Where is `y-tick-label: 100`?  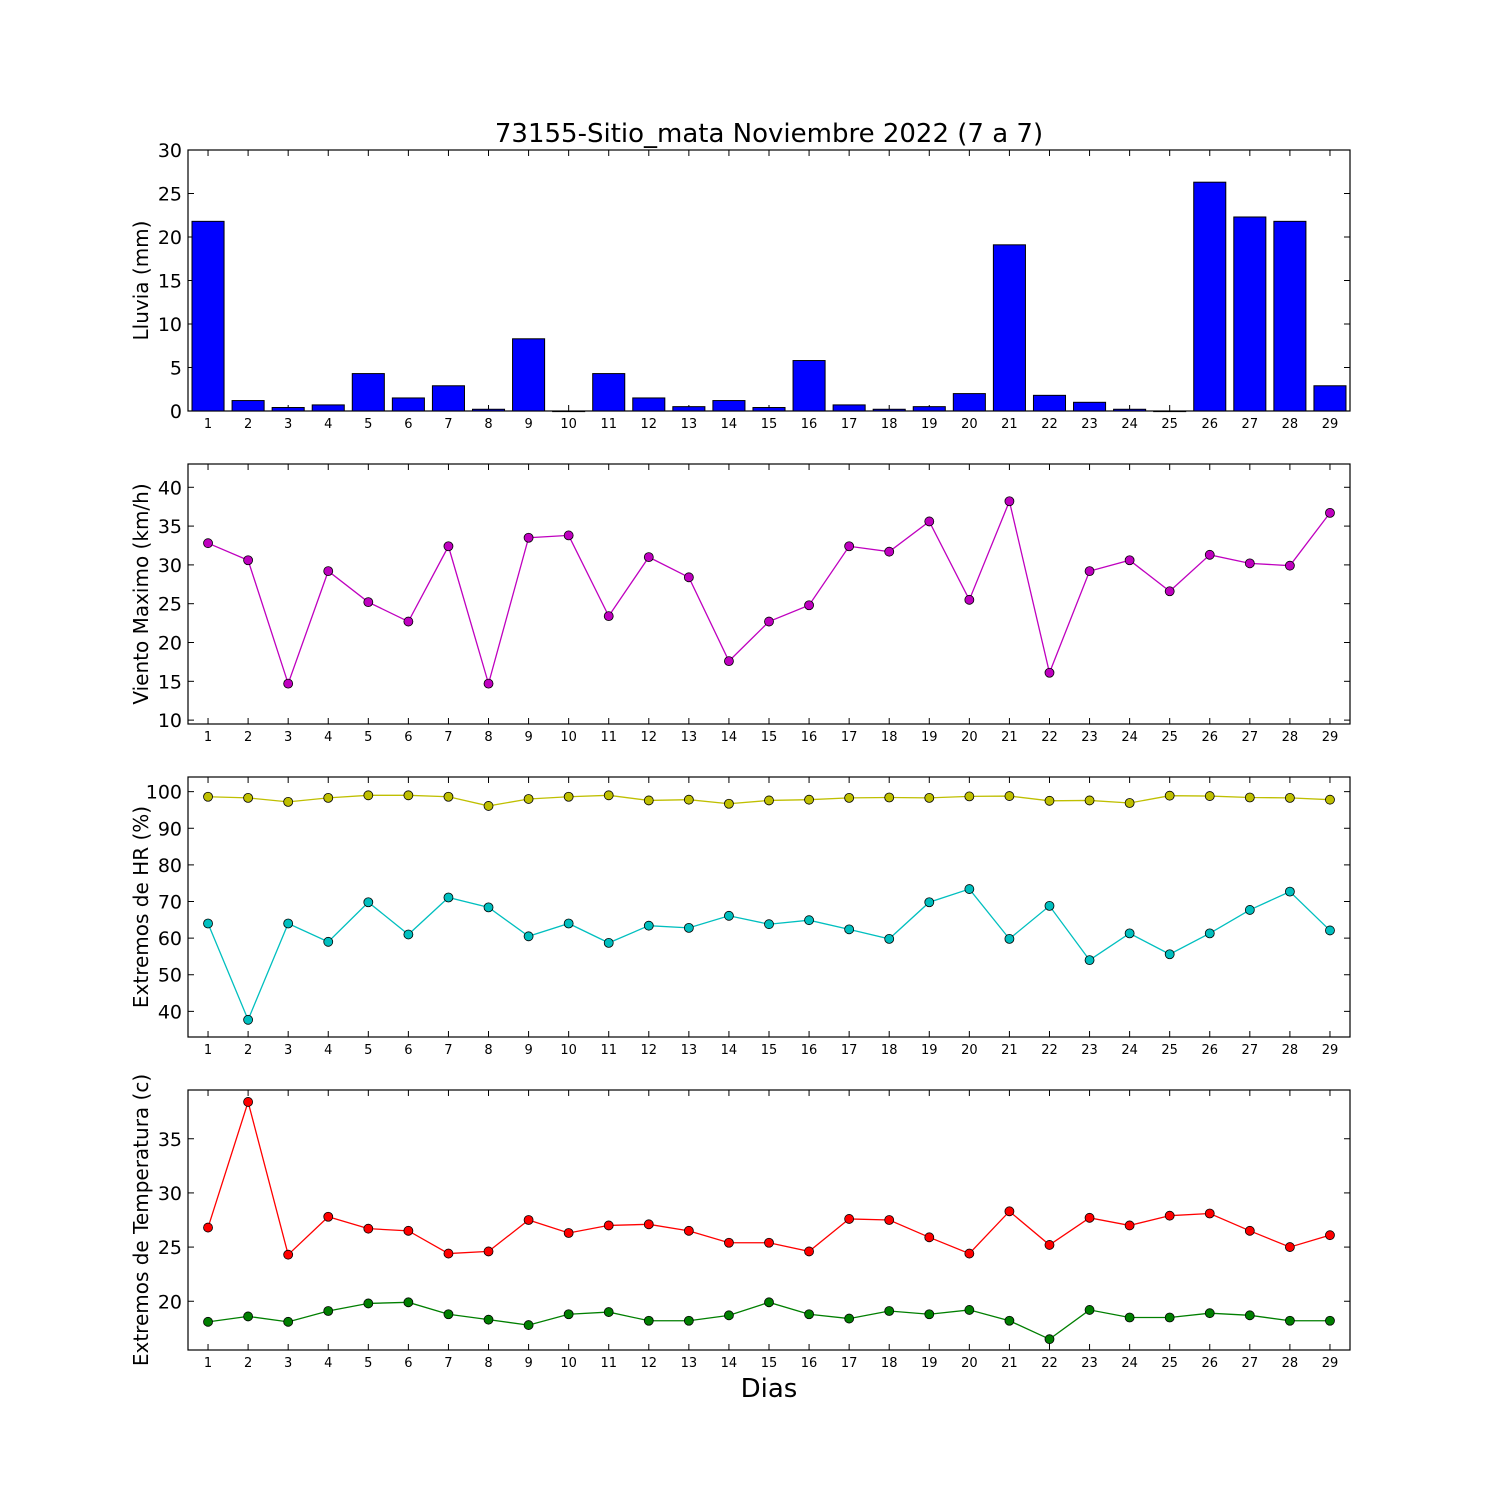
y-tick-label: 100 is located at coordinates (164, 793).